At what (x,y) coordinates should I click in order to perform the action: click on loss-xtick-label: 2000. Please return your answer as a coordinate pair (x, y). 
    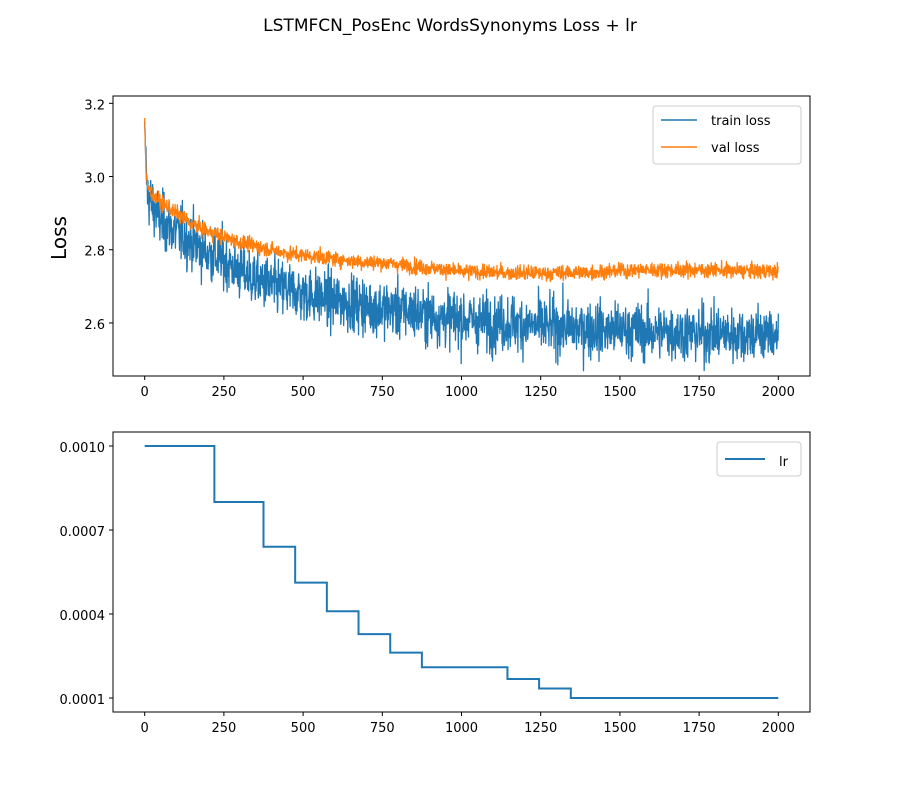
    Looking at the image, I should click on (778, 392).